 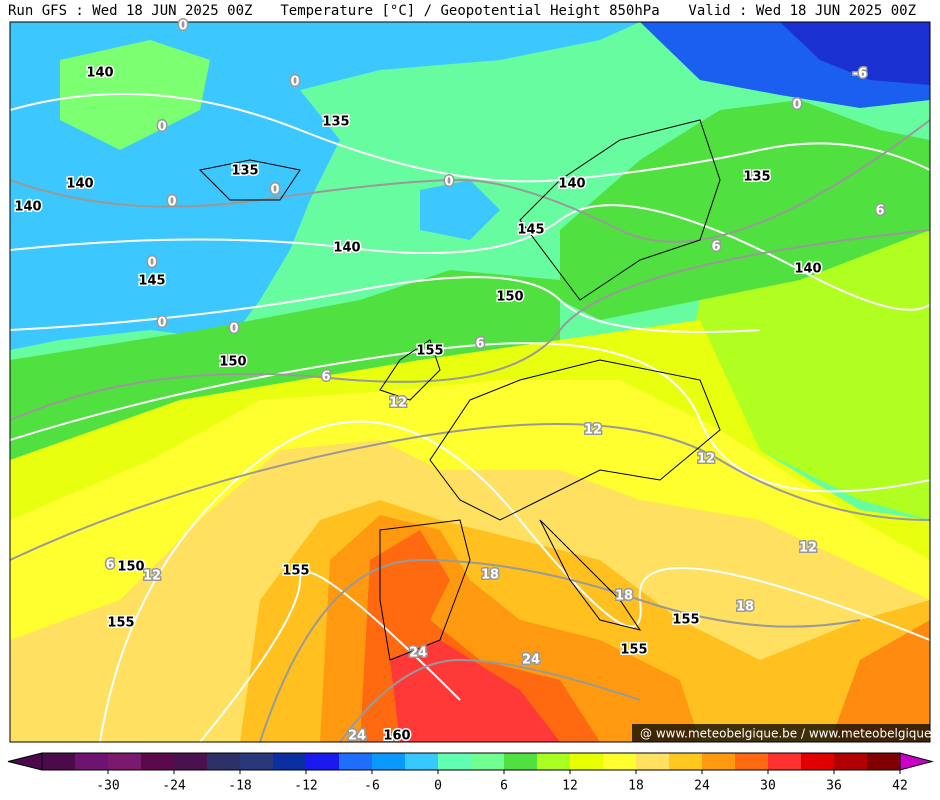 I want to click on colorbar-tick-label: -12, so click(x=305, y=786).